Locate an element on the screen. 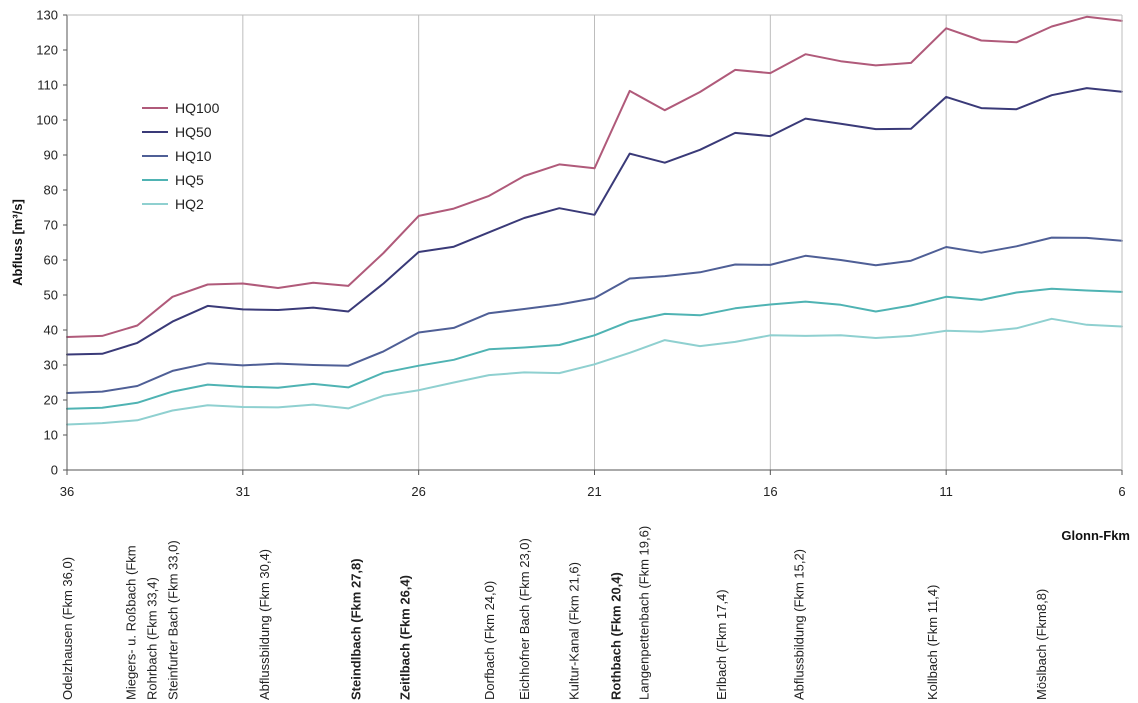 This screenshot has height=703, width=1138. x-tick-label-21: 21 is located at coordinates (594, 491).